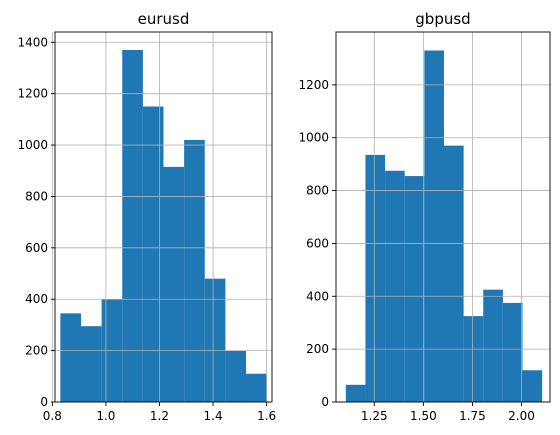  Describe the element at coordinates (159, 416) in the screenshot. I see `x-tick-label: 1.2` at that location.